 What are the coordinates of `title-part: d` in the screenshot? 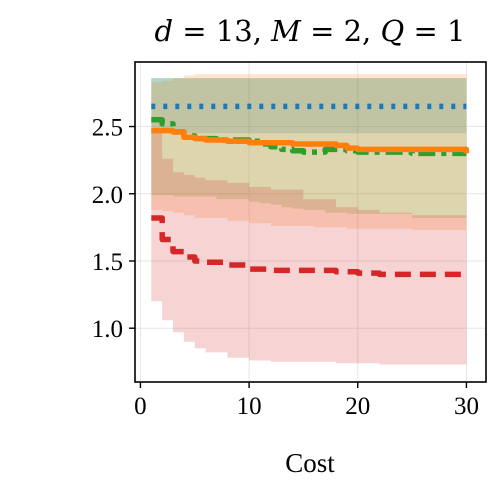 It's located at (164, 31).